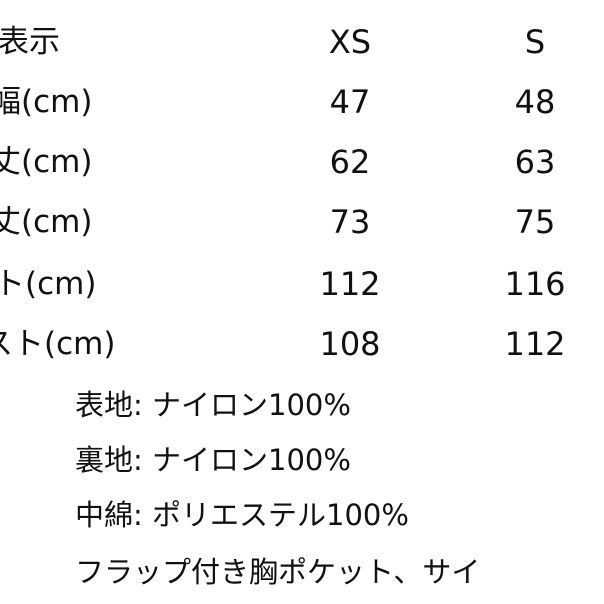 This screenshot has width=604, height=604. What do you see at coordinates (46, 102) in the screenshot?
I see `row-label: 幅(cm)` at bounding box center [46, 102].